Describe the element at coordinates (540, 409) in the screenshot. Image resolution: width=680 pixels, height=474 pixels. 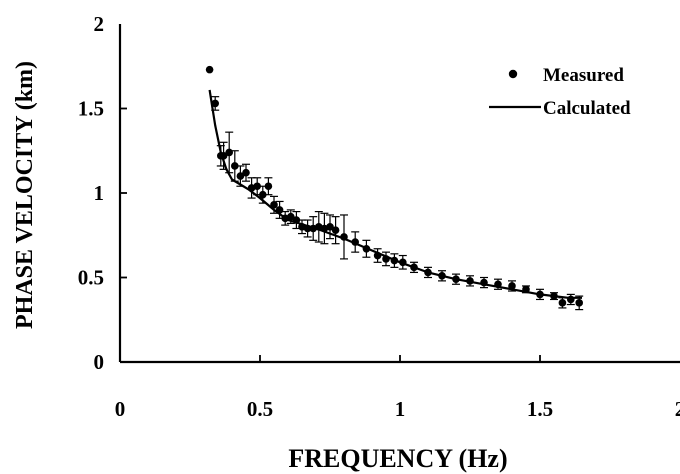
I see `x-tick-label: 1.5` at that location.